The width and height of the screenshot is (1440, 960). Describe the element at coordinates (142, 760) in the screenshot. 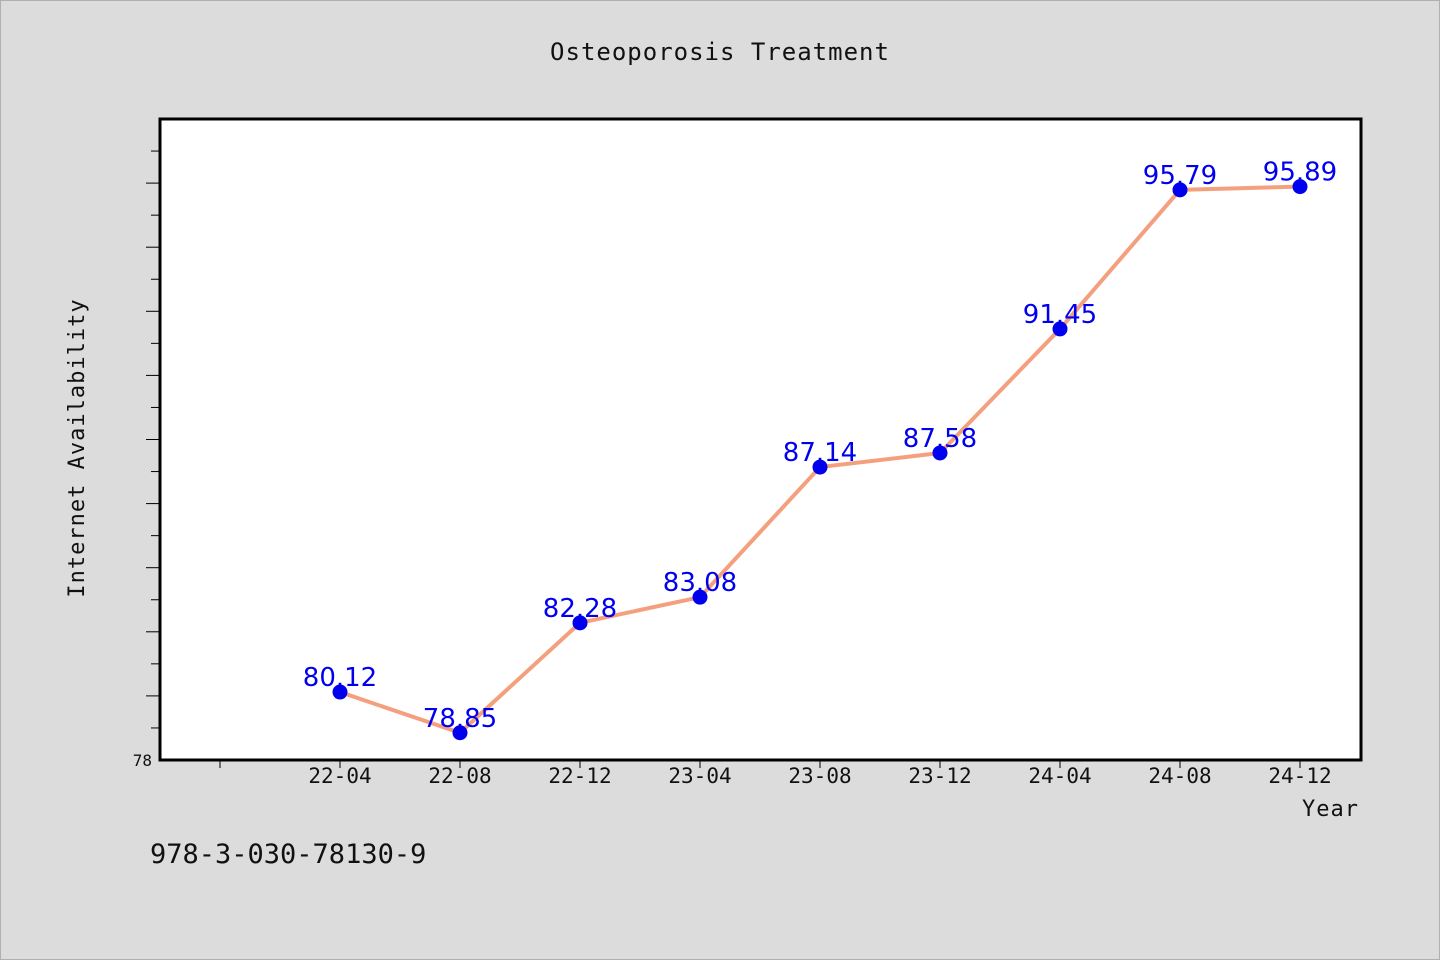

I see `y-axis-min-label: 78` at that location.